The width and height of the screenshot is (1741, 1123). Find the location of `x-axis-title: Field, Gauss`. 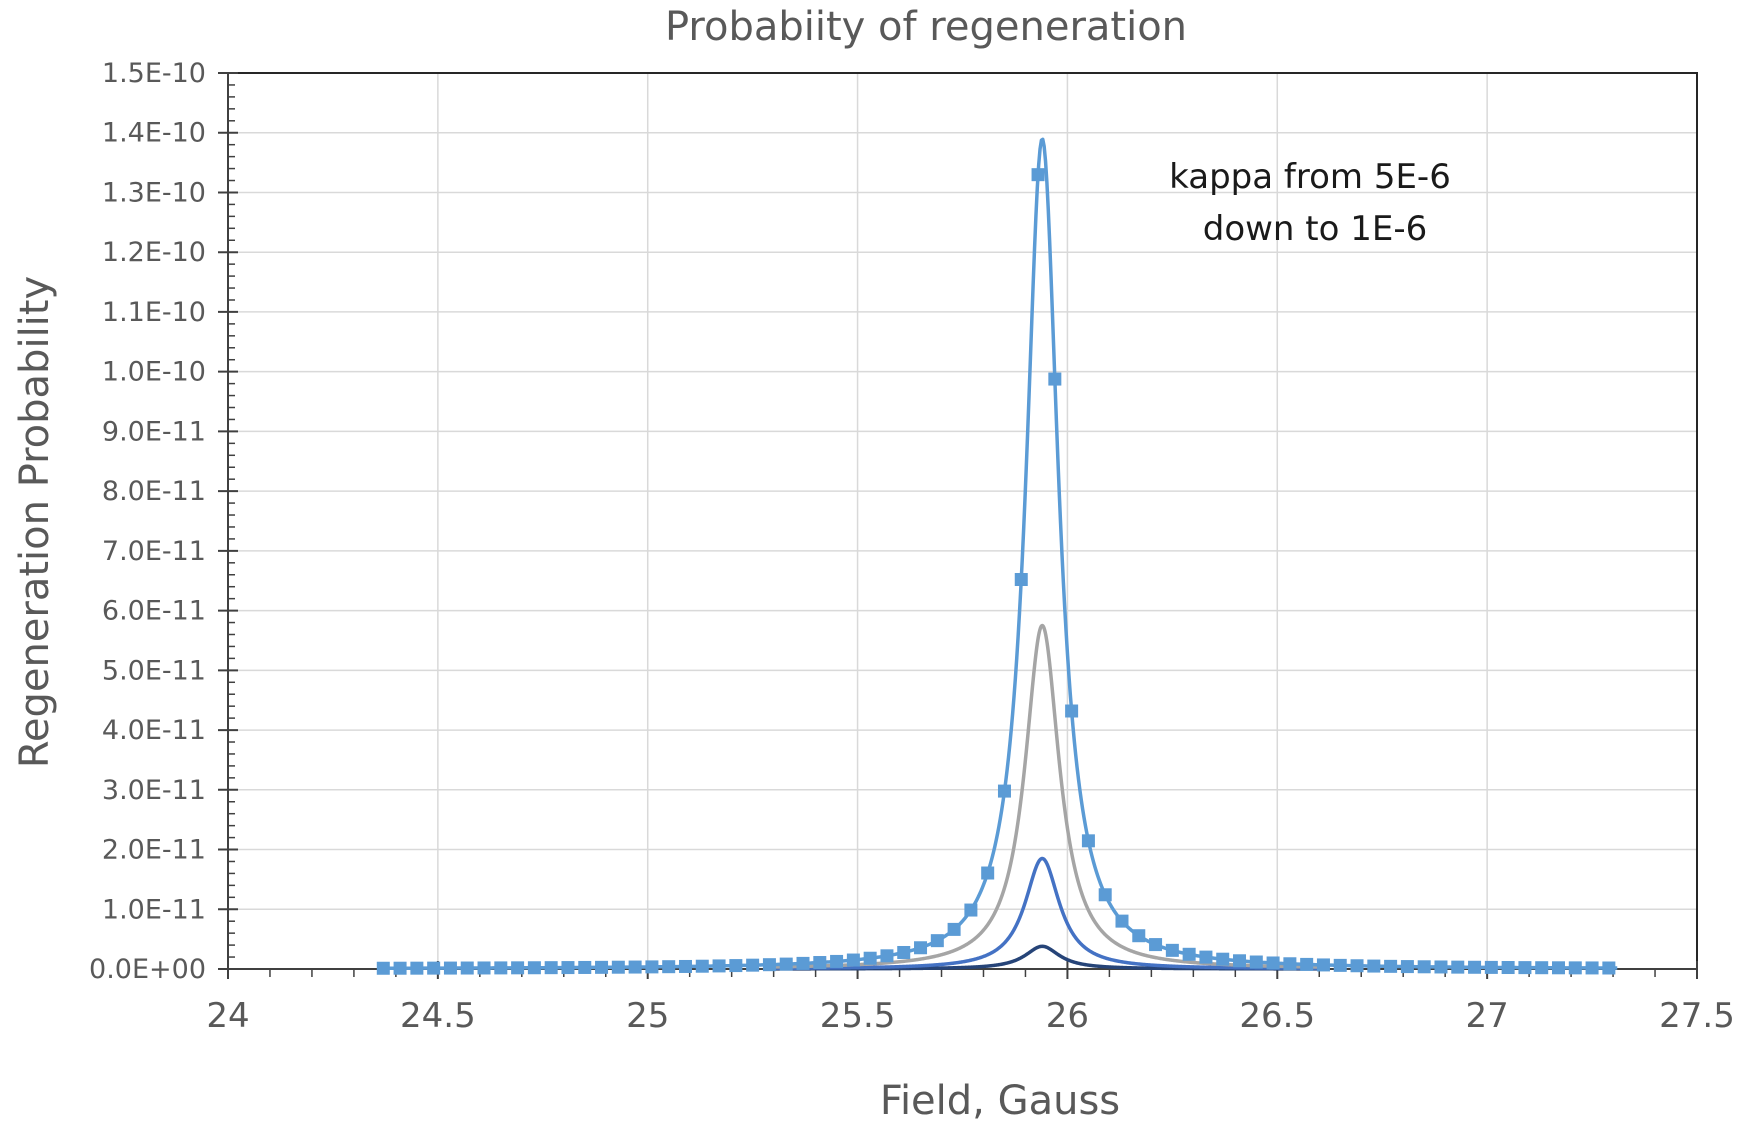

x-axis-title: Field, Gauss is located at coordinates (1000, 1100).